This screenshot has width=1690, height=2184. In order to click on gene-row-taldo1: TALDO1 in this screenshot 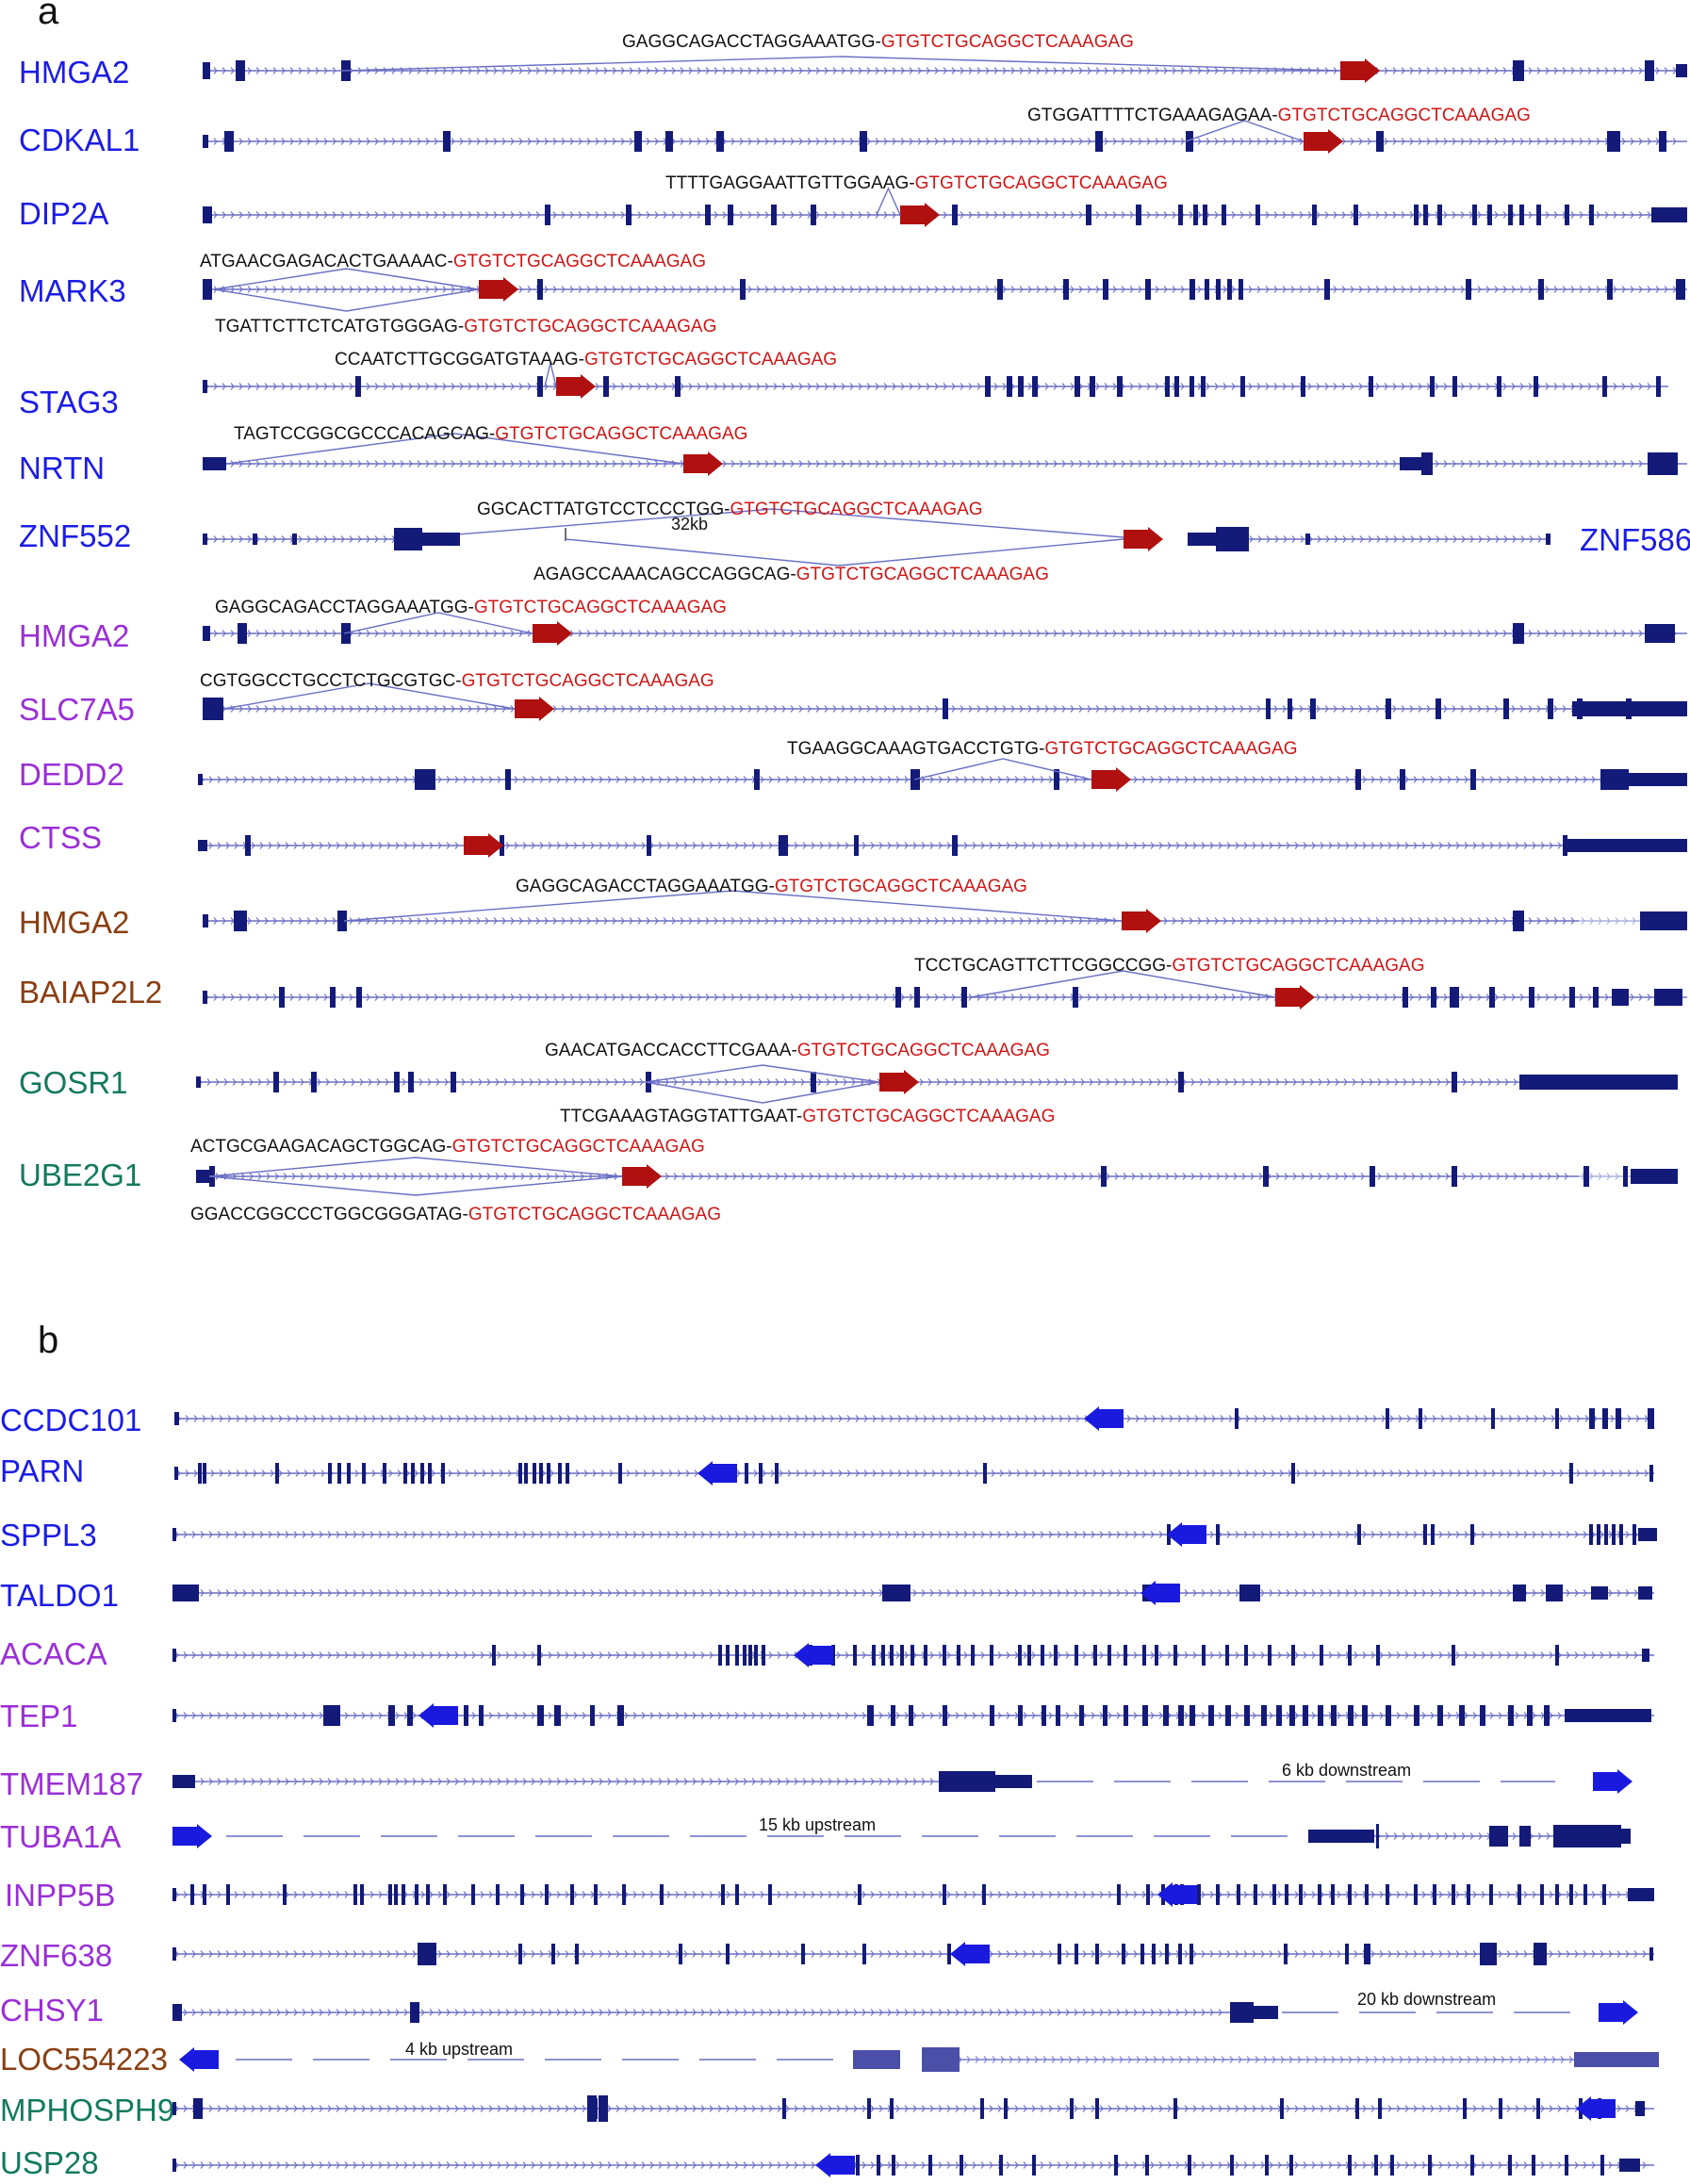, I will do `click(827, 1595)`.